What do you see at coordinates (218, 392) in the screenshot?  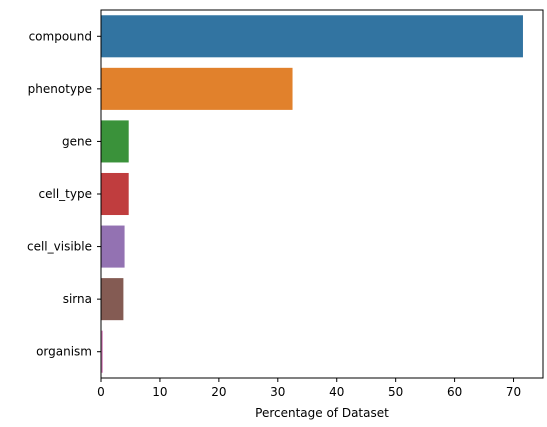 I see `x-tick-label: 20` at bounding box center [218, 392].